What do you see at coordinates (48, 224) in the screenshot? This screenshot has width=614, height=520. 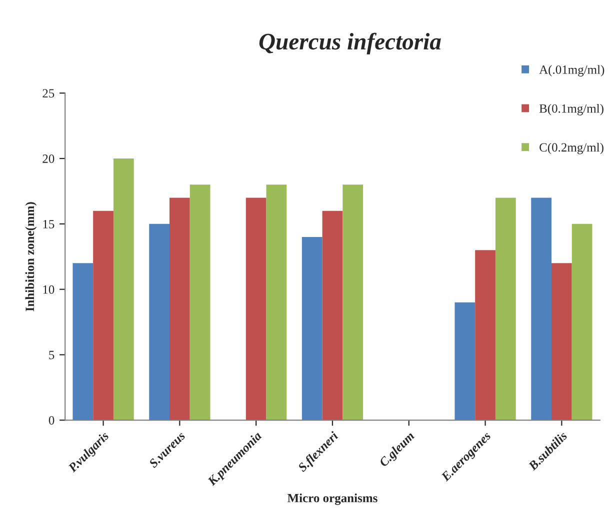 I see `y-tick-label: 15` at bounding box center [48, 224].